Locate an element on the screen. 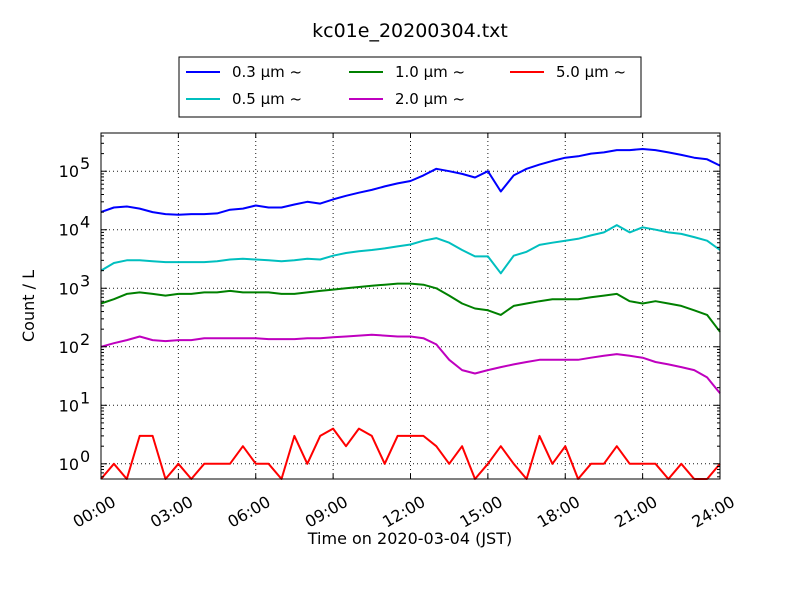  y-tick-exponent: 2 is located at coordinates (85, 339).